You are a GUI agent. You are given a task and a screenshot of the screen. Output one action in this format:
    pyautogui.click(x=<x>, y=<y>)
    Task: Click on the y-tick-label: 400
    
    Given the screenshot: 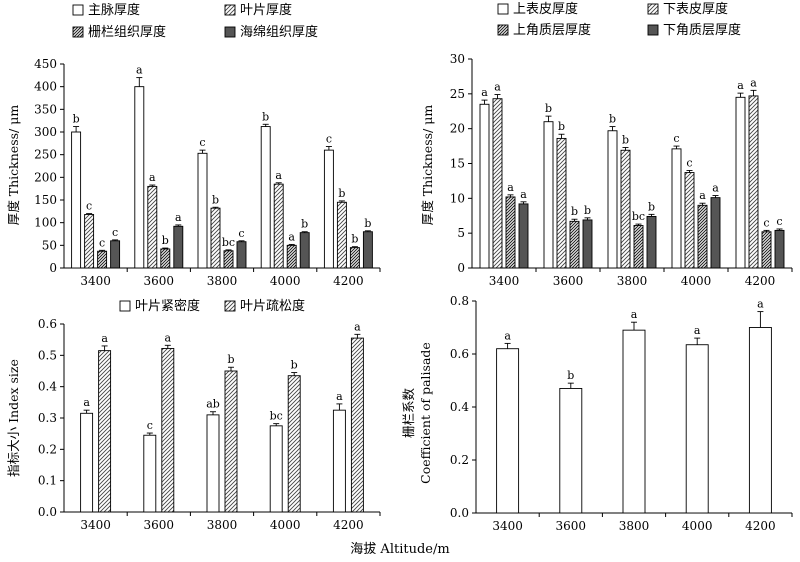 What is the action you would take?
    pyautogui.click(x=45, y=87)
    